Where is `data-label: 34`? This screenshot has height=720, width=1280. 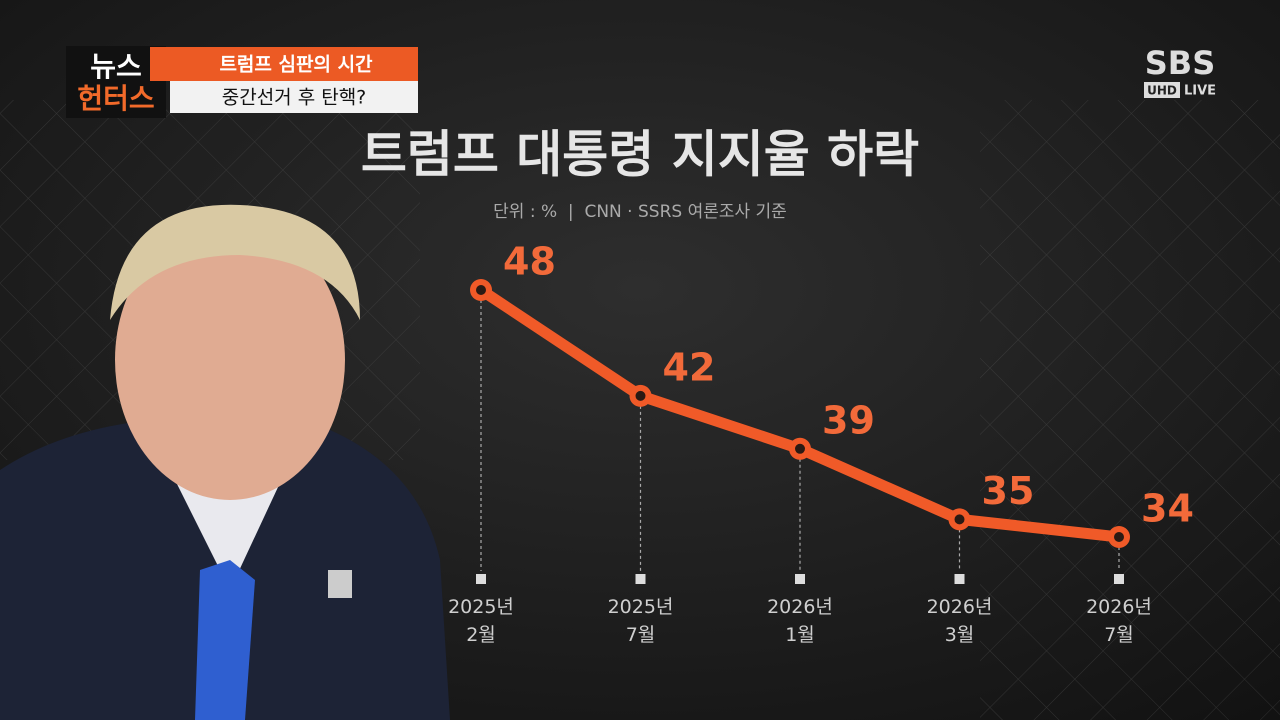
data-label: 34 is located at coordinates (1167, 509).